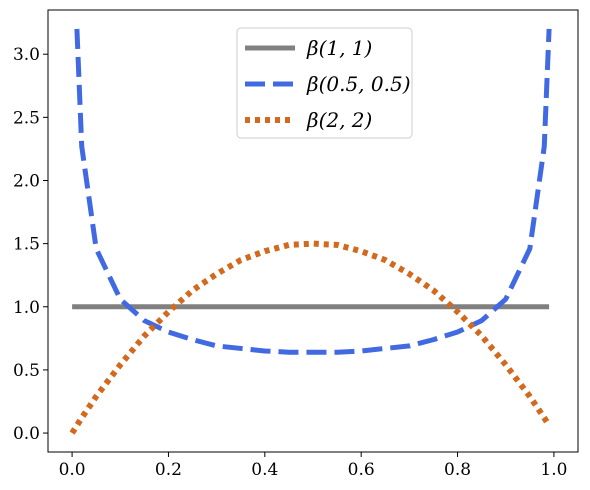 This screenshot has height=490, width=590. I want to click on y-tick-label: 3.0, so click(26, 55).